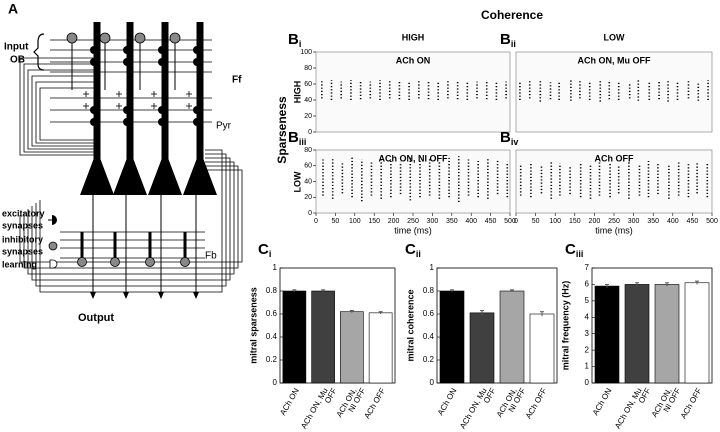  What do you see at coordinates (272, 359) in the screenshot?
I see `y-tick-label: 0.2` at bounding box center [272, 359].